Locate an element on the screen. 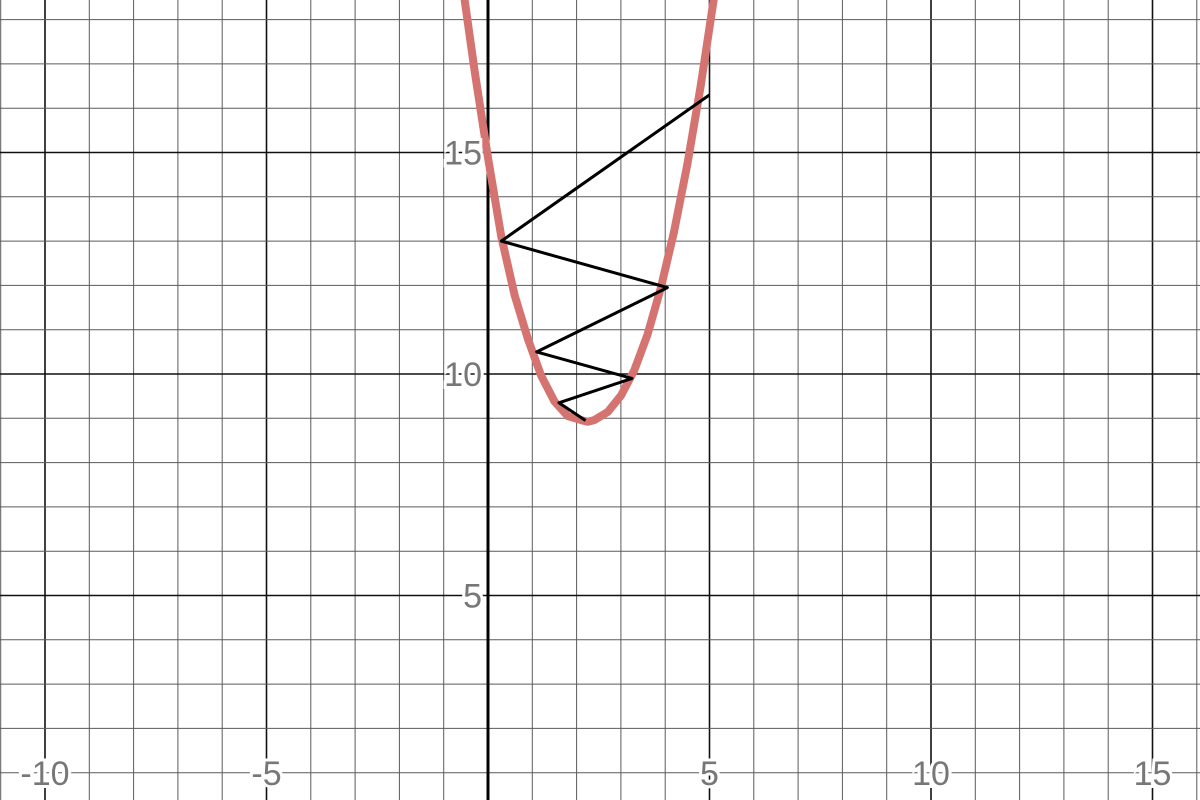 This screenshot has height=800, width=1200. x-tick-label-5: 5 is located at coordinates (709, 774).